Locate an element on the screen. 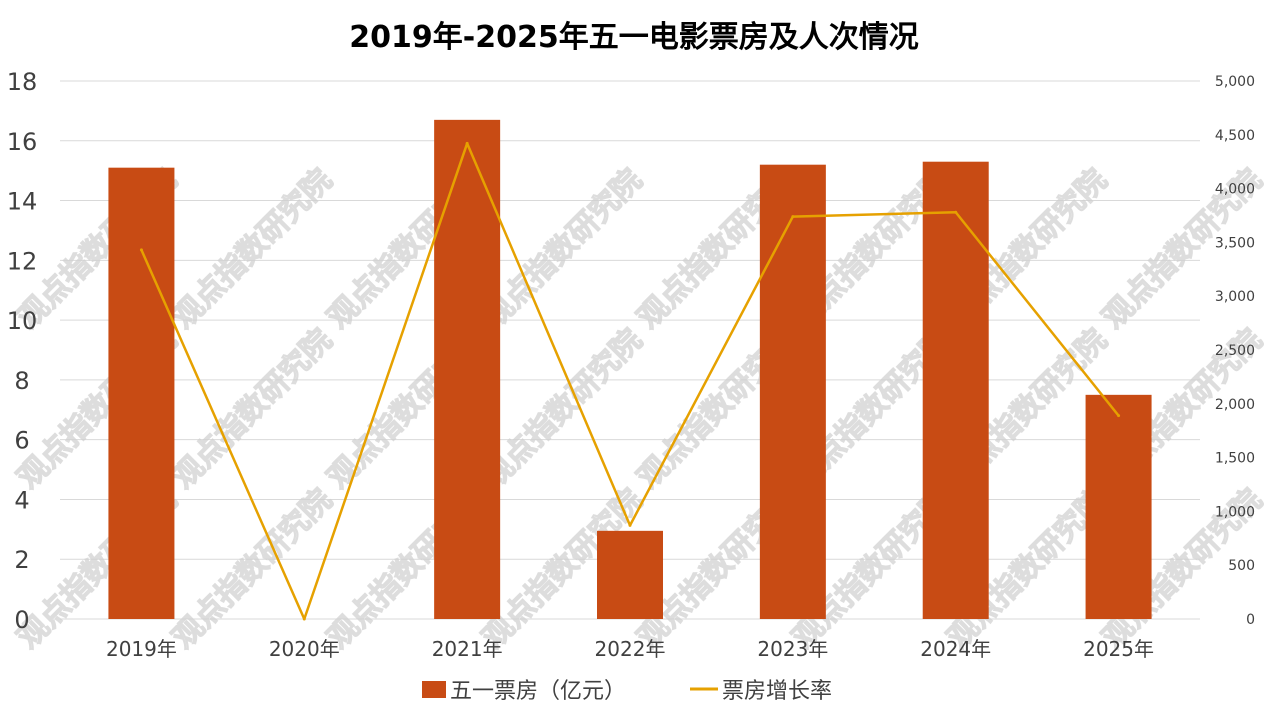 Image resolution: width=1269 pixels, height=714 pixels. legend: 五一票房（亿元） 票房增长率 is located at coordinates (627, 691).